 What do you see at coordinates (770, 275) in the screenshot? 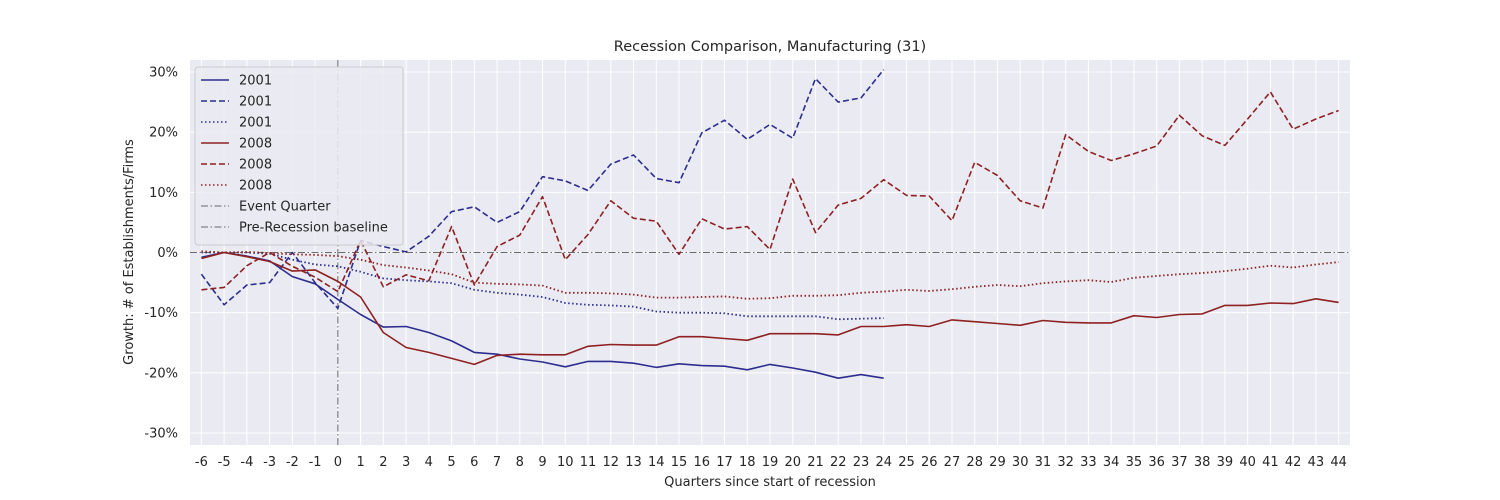
I see `series-line-2008-dotted` at bounding box center [770, 275].